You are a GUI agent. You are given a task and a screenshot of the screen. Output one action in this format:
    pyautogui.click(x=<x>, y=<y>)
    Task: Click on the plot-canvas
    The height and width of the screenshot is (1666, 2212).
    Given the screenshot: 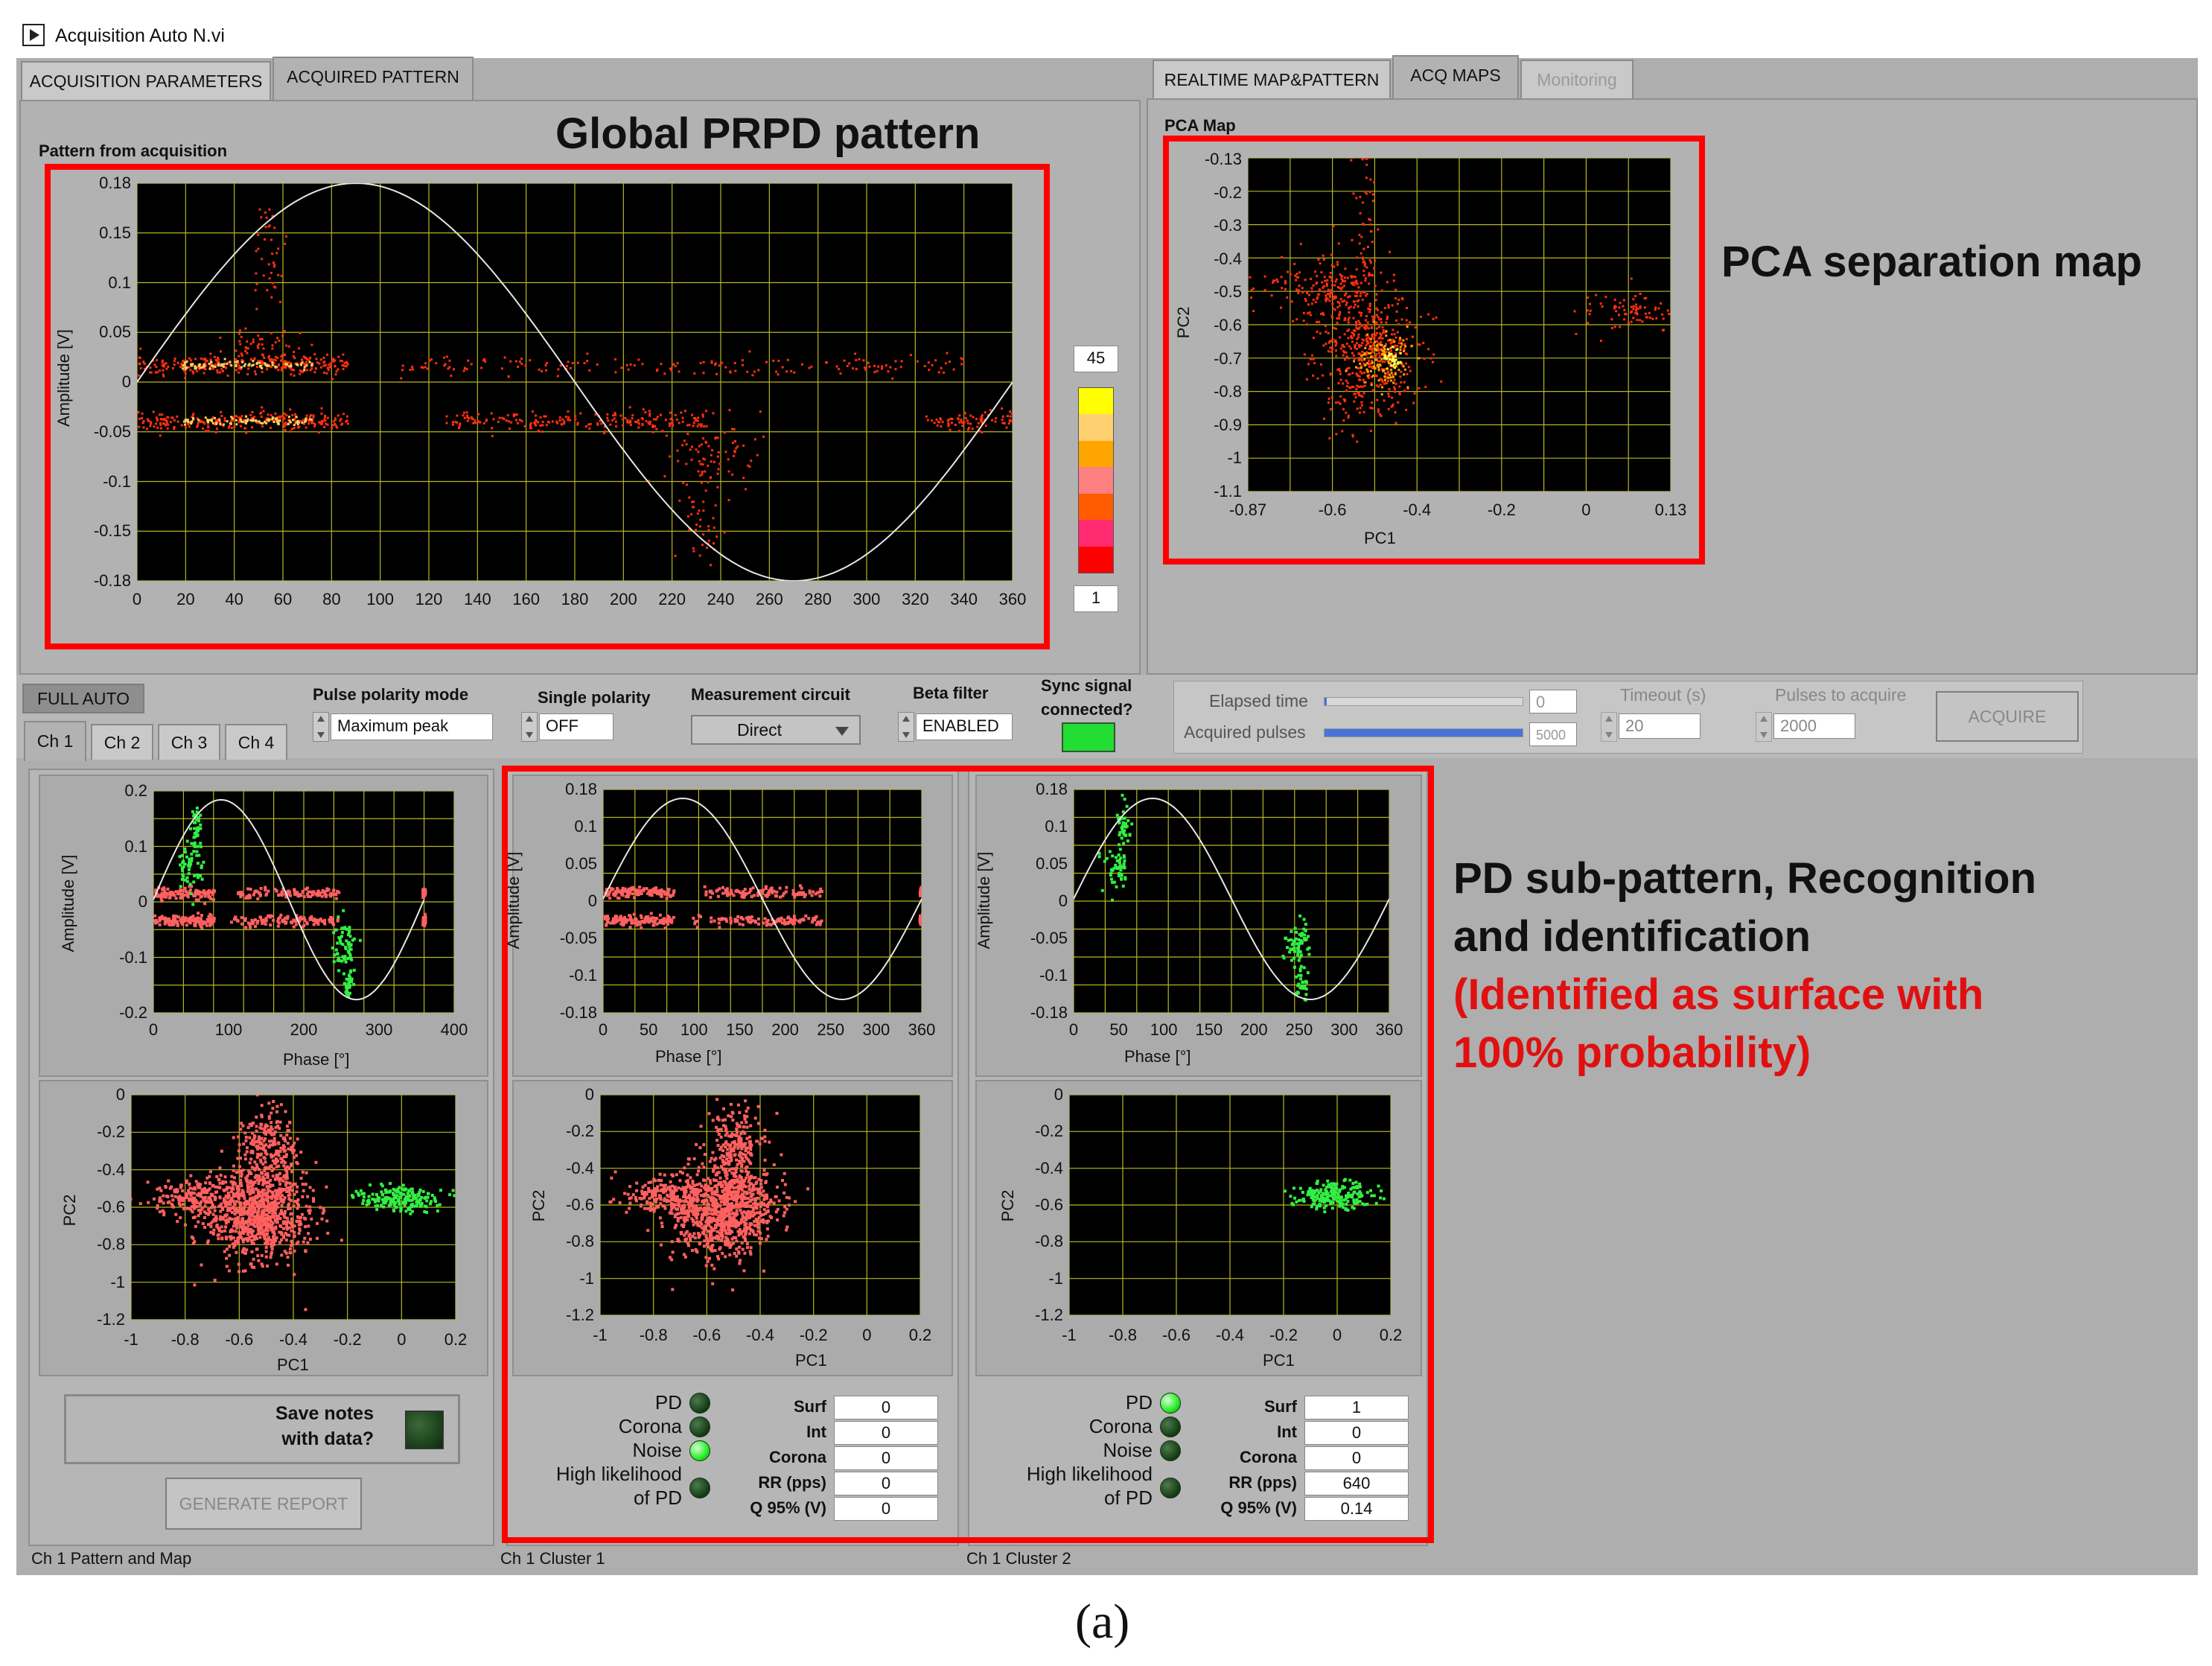 What is the action you would take?
    pyautogui.click(x=293, y=1207)
    